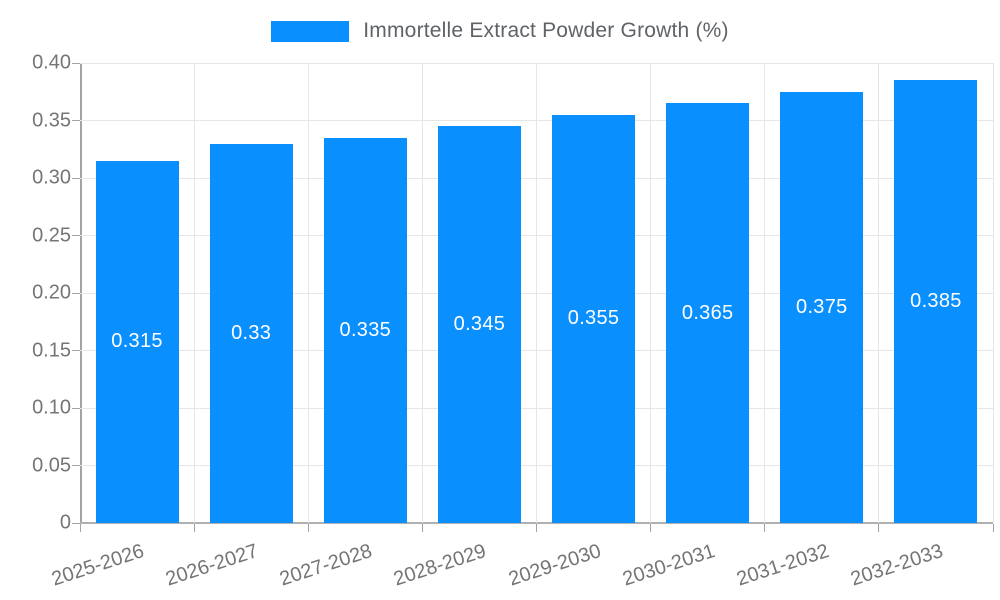  I want to click on bar: 0.335, so click(365, 330).